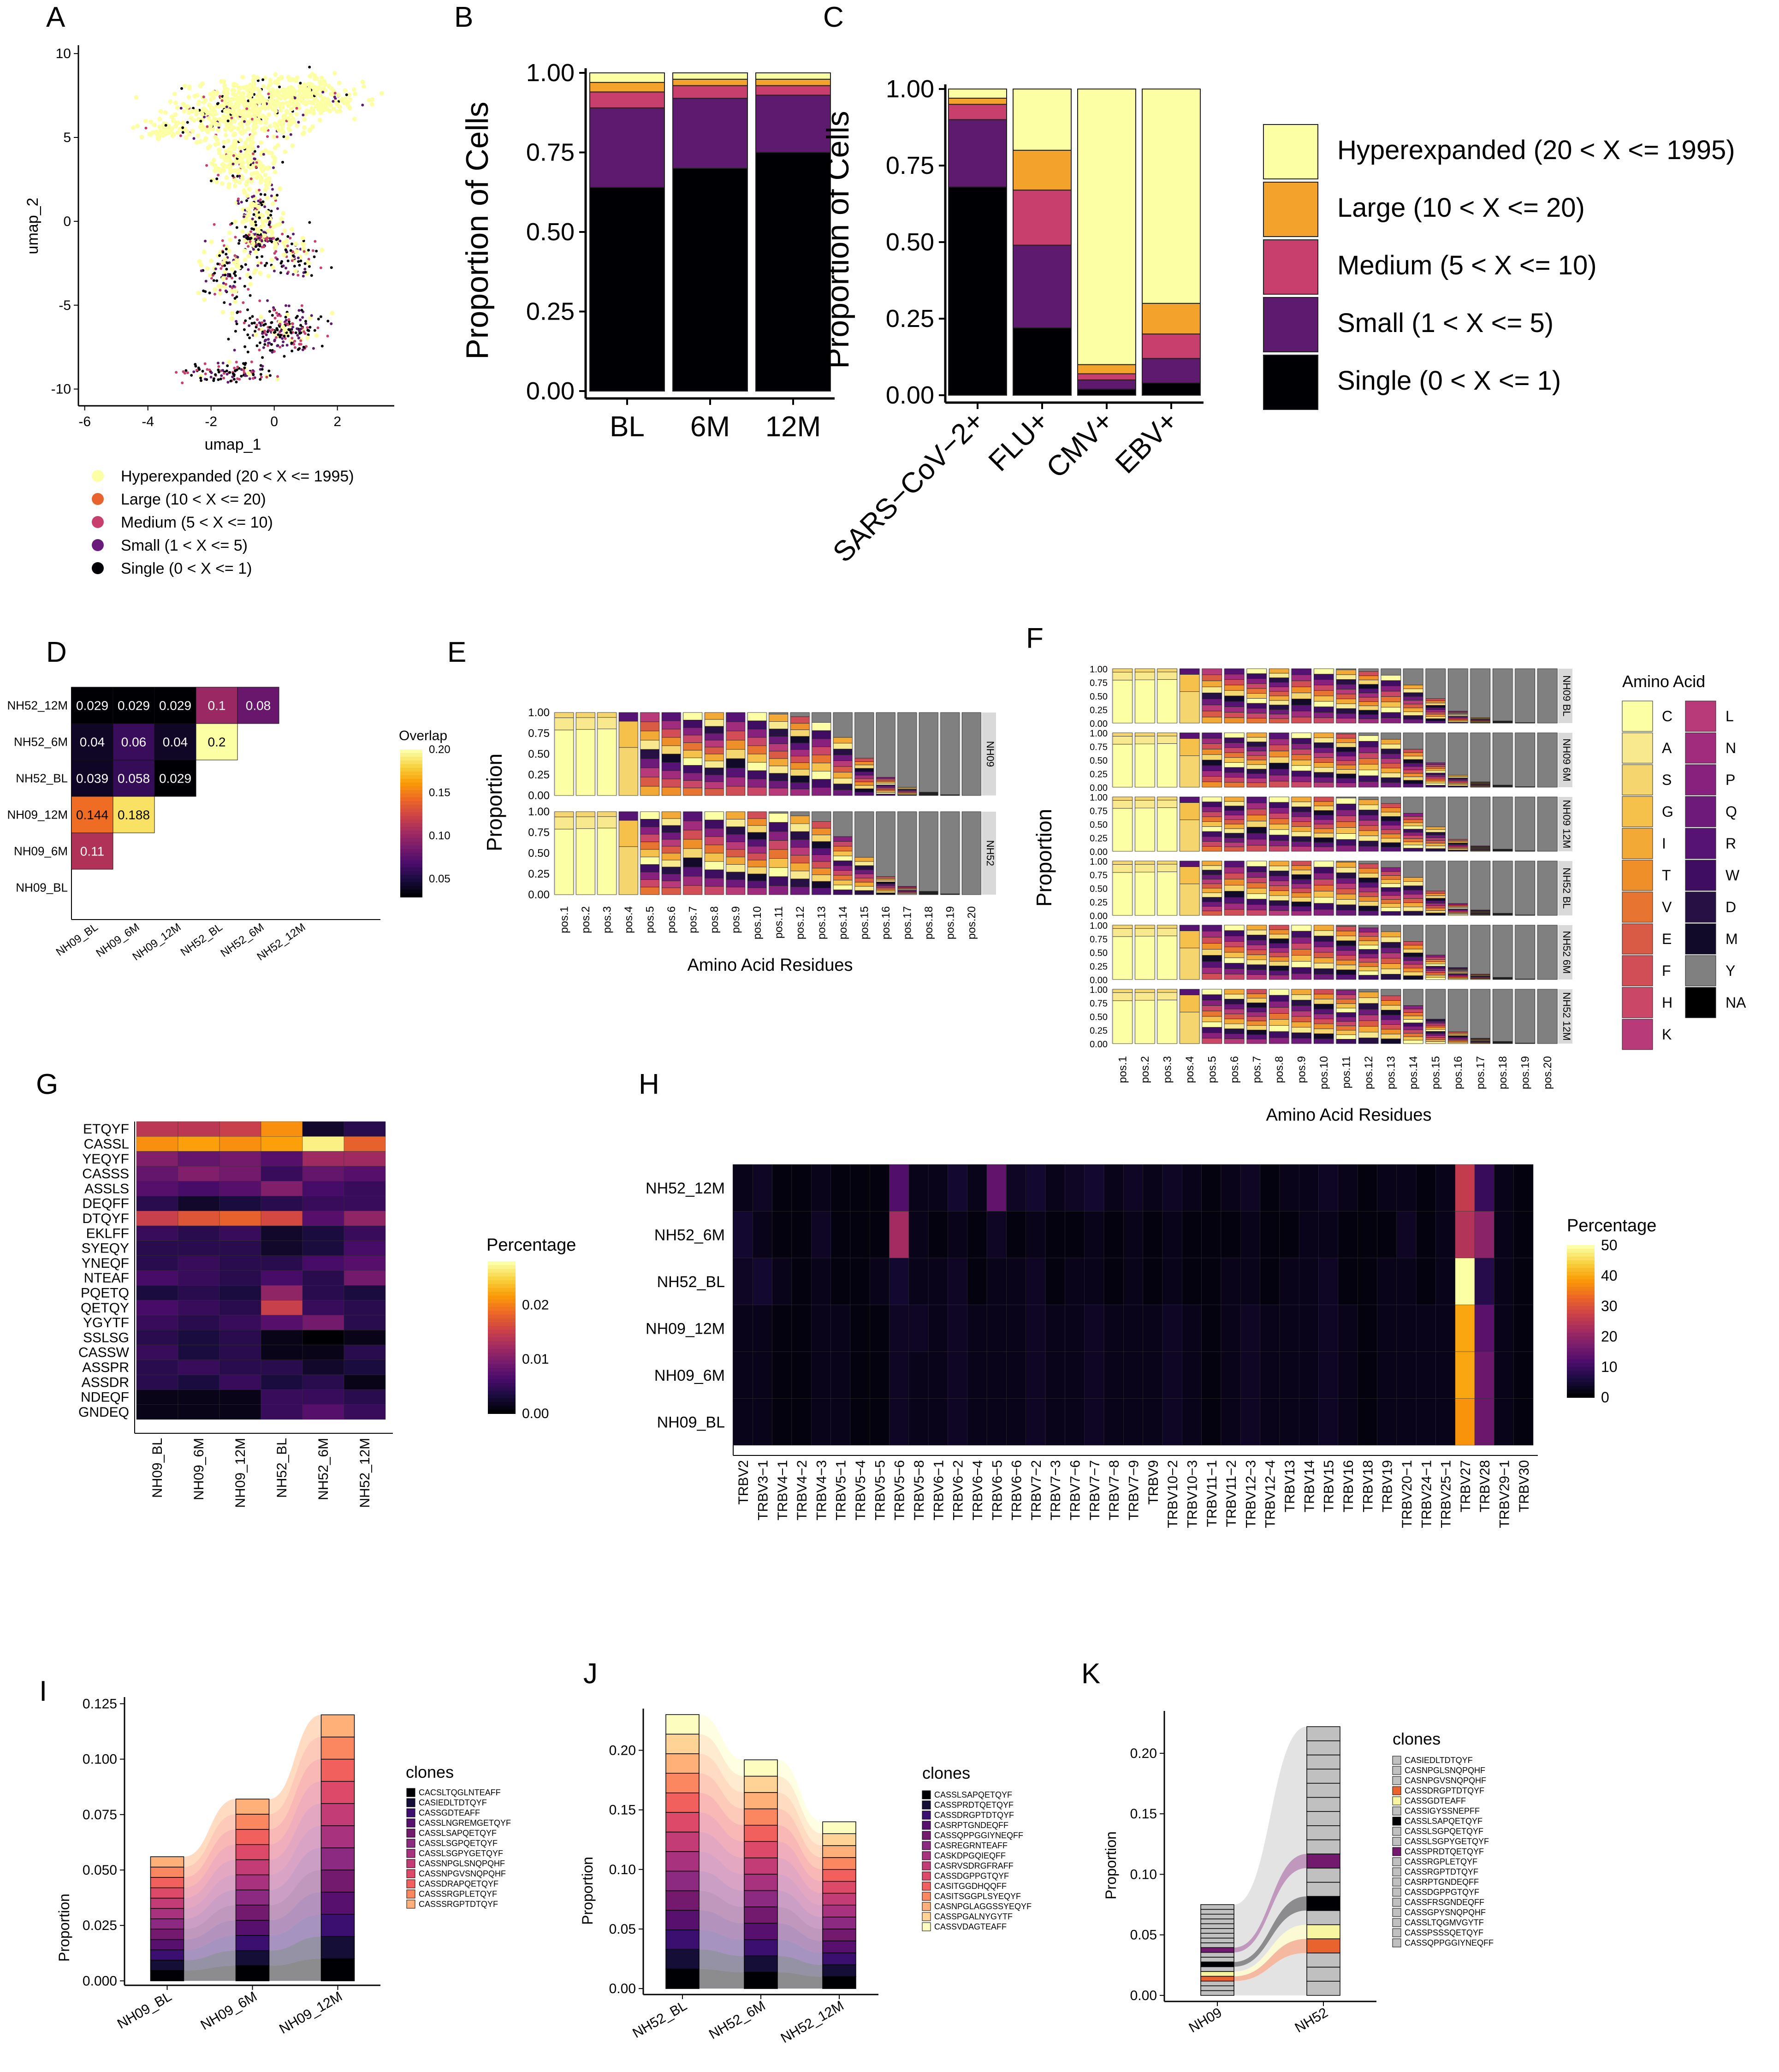 Image resolution: width=1779 pixels, height=2072 pixels. Describe the element at coordinates (449, 1812) in the screenshot. I see `panel-i-legend-label: CASSGDTEAFF` at that location.